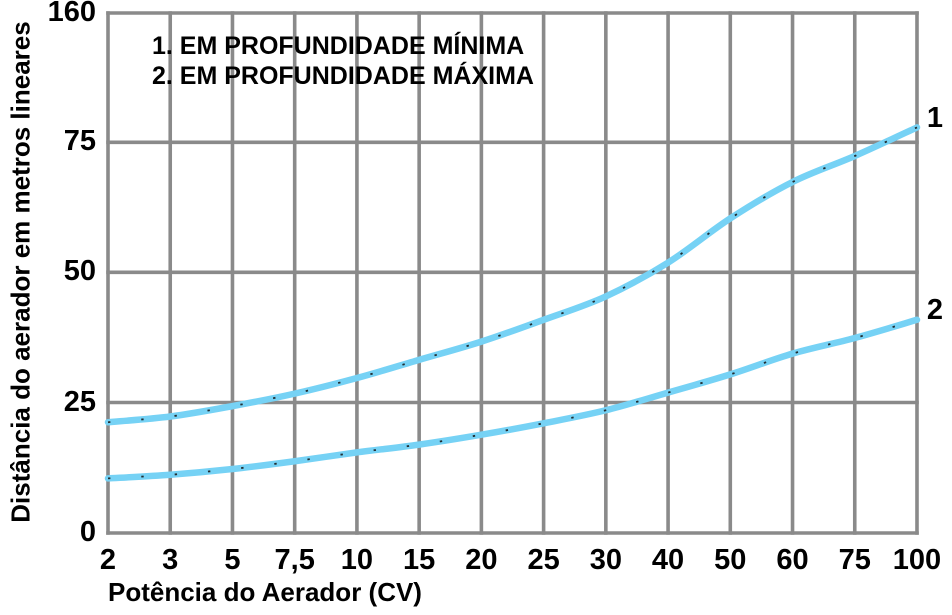  What do you see at coordinates (79, 271) in the screenshot?
I see `y-tick-label-50: 50` at bounding box center [79, 271].